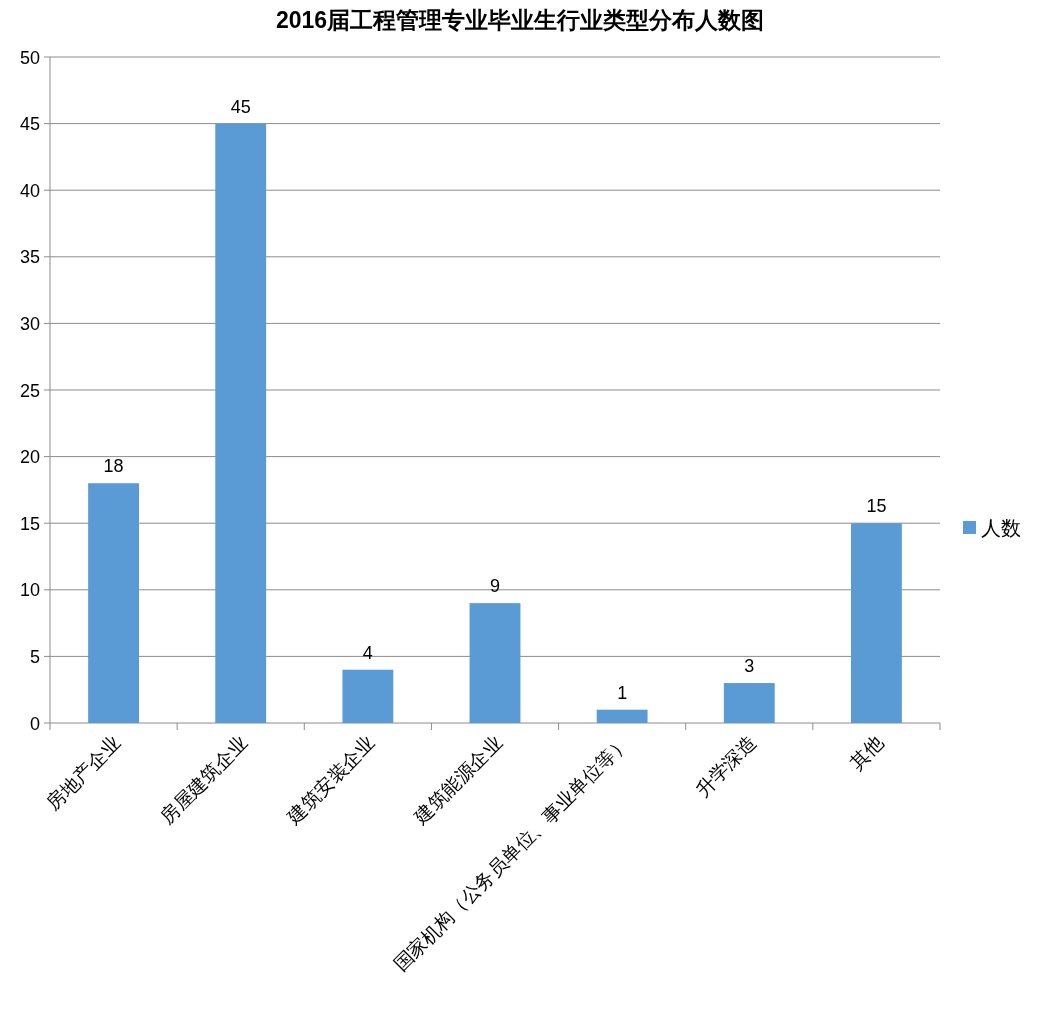  What do you see at coordinates (367, 652) in the screenshot?
I see `data-label: 4` at bounding box center [367, 652].